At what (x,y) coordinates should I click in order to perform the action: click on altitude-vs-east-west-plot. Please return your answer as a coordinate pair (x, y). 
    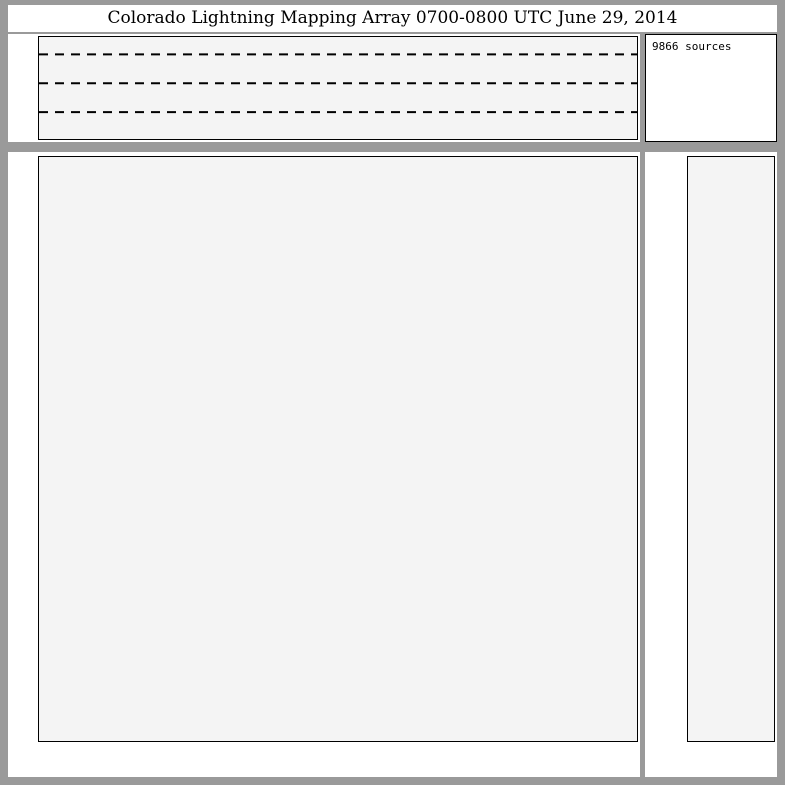
    Looking at the image, I should click on (338, 88).